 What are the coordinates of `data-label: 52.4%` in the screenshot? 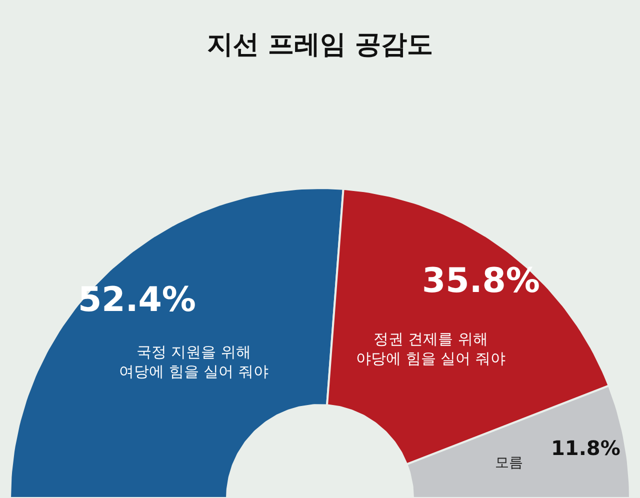 It's located at (137, 300).